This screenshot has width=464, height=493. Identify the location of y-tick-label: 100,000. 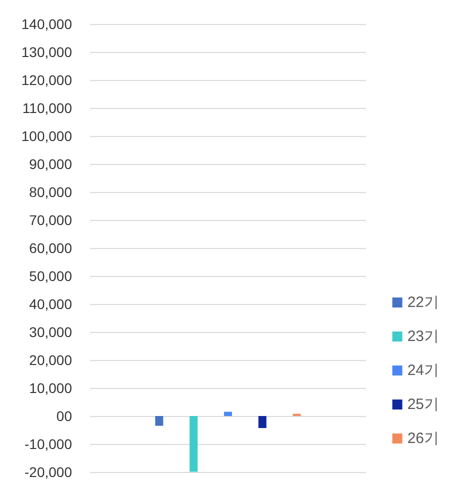
(46, 136).